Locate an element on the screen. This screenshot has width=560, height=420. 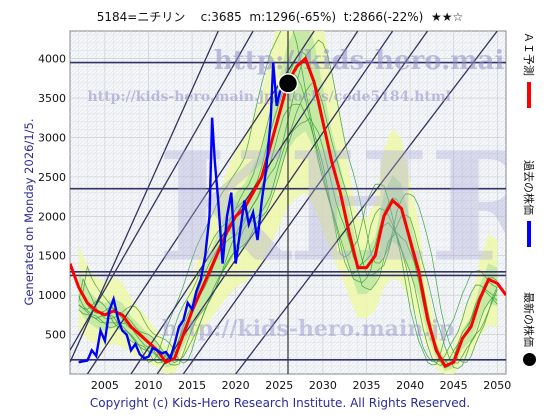
x-tick-label: 2025 is located at coordinates (279, 385).